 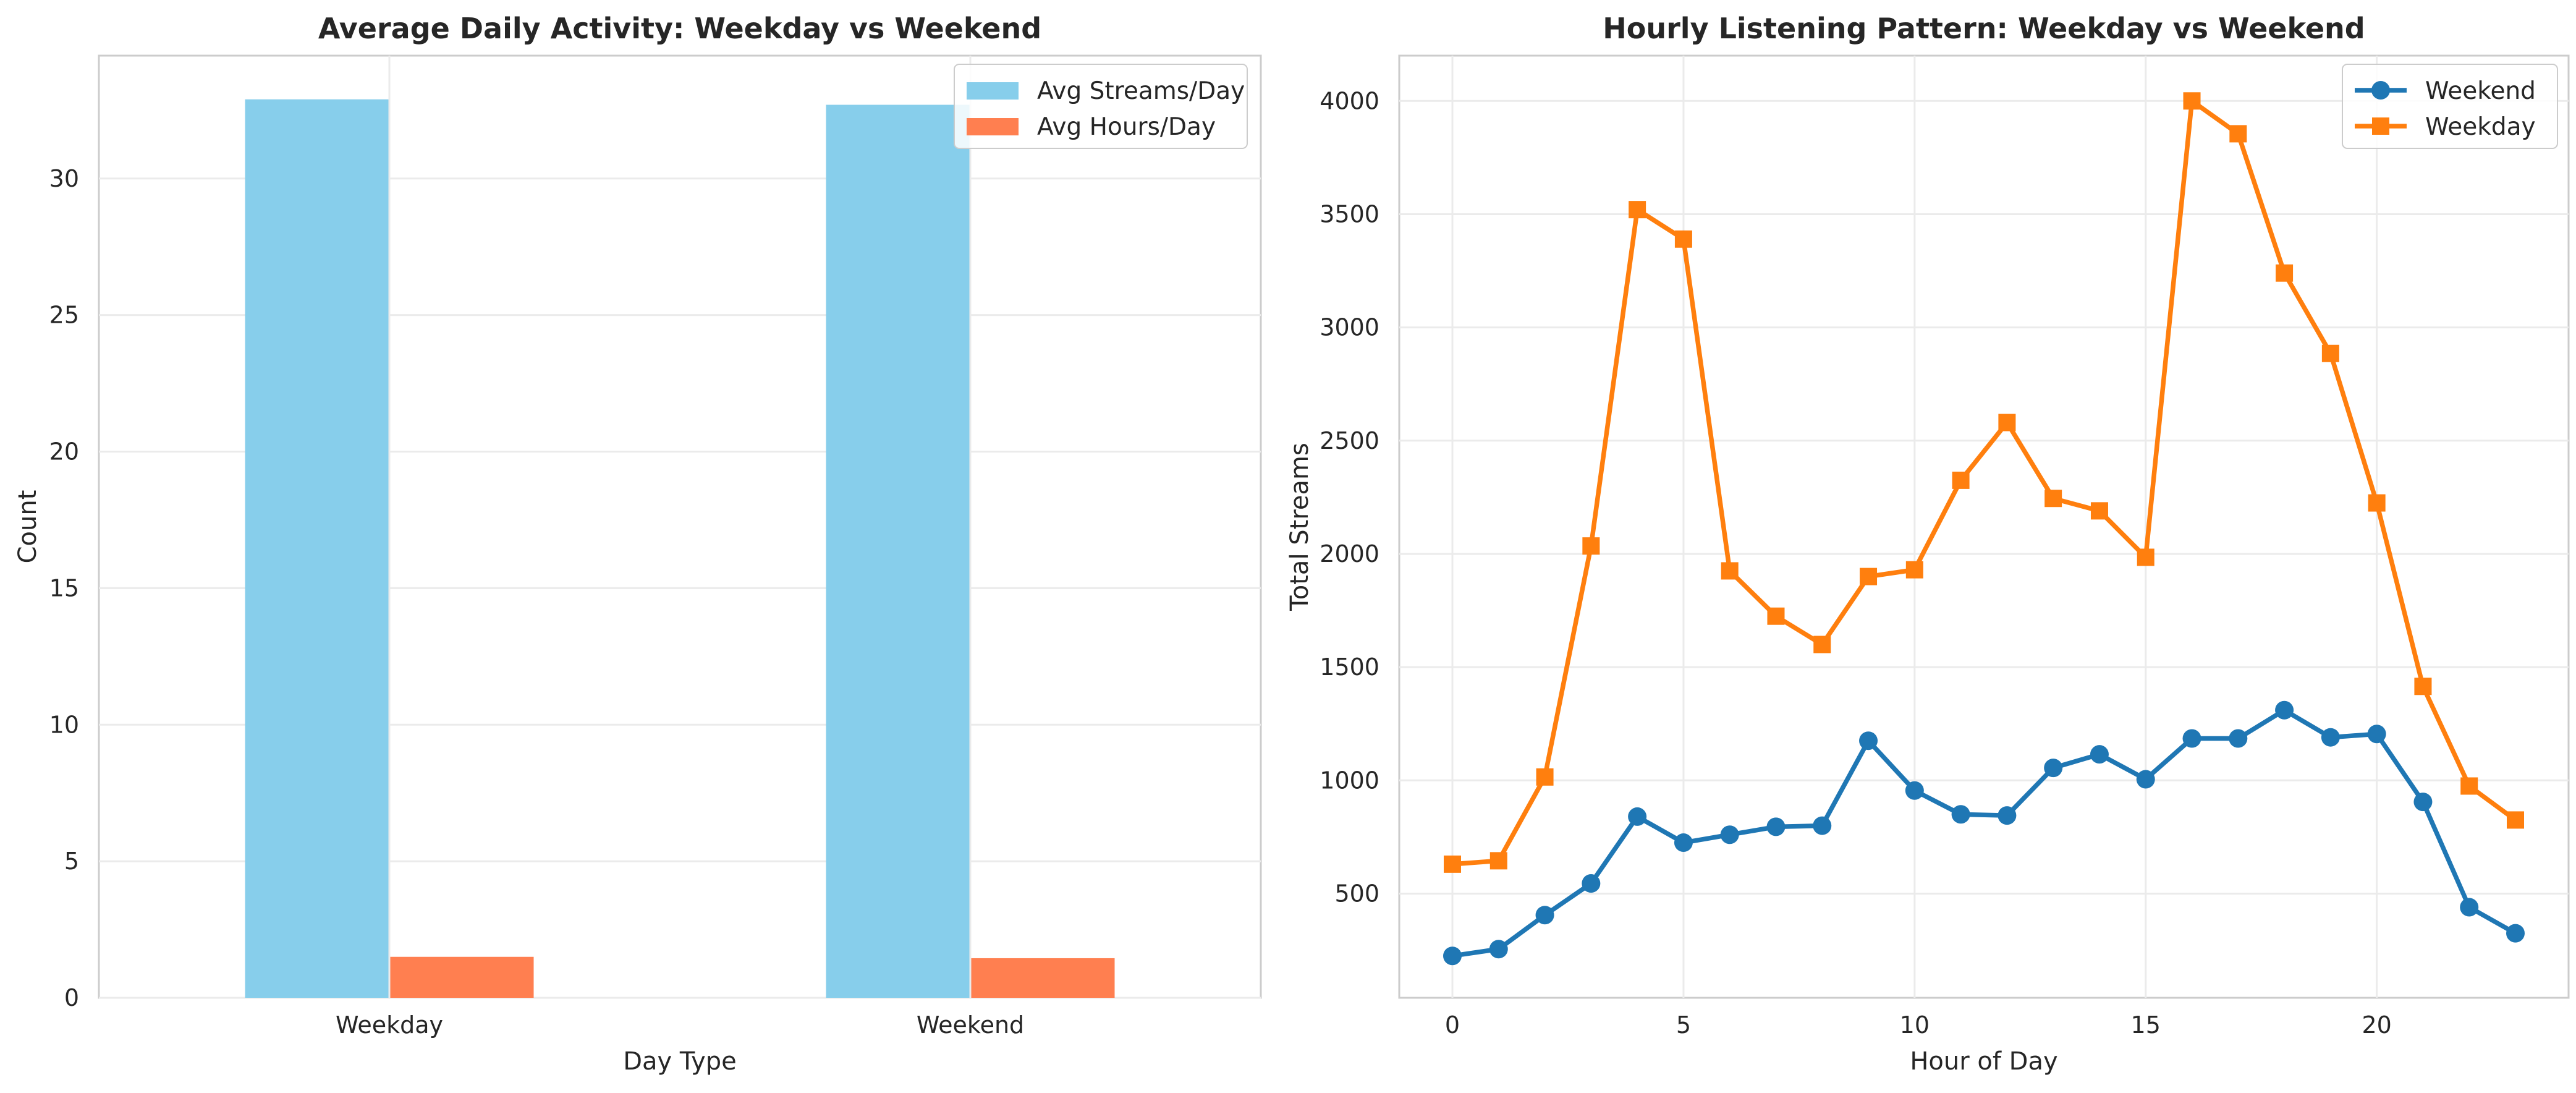 I want to click on y-tick-label: 2000, so click(x=1349, y=554).